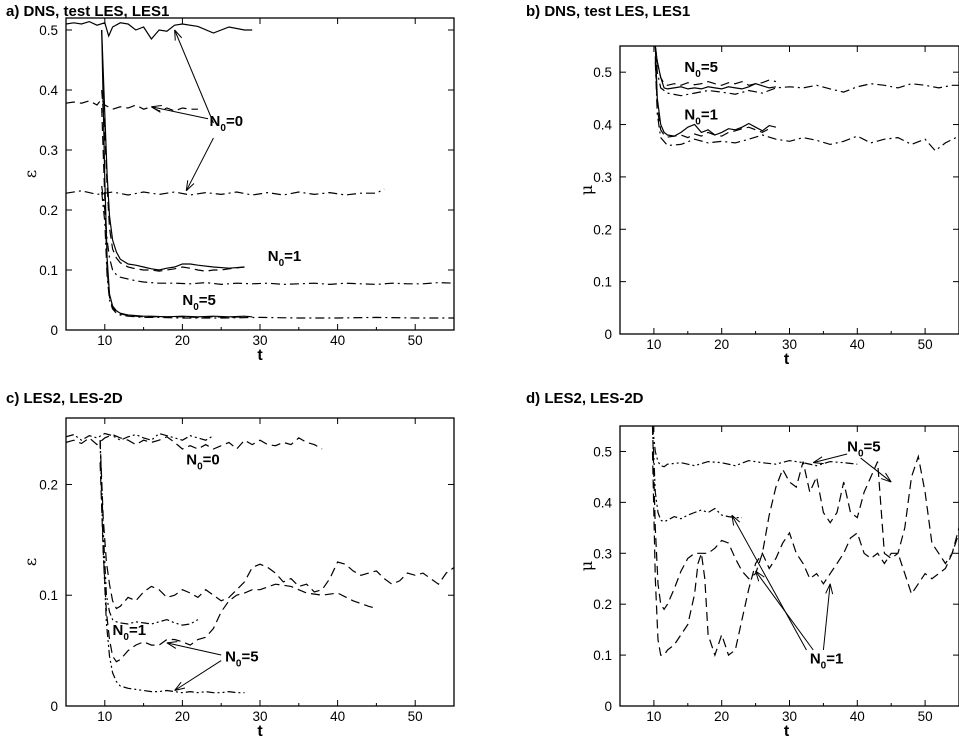  Describe the element at coordinates (64, 398) in the screenshot. I see `panel-title: c) LES2, LES-2D` at that location.